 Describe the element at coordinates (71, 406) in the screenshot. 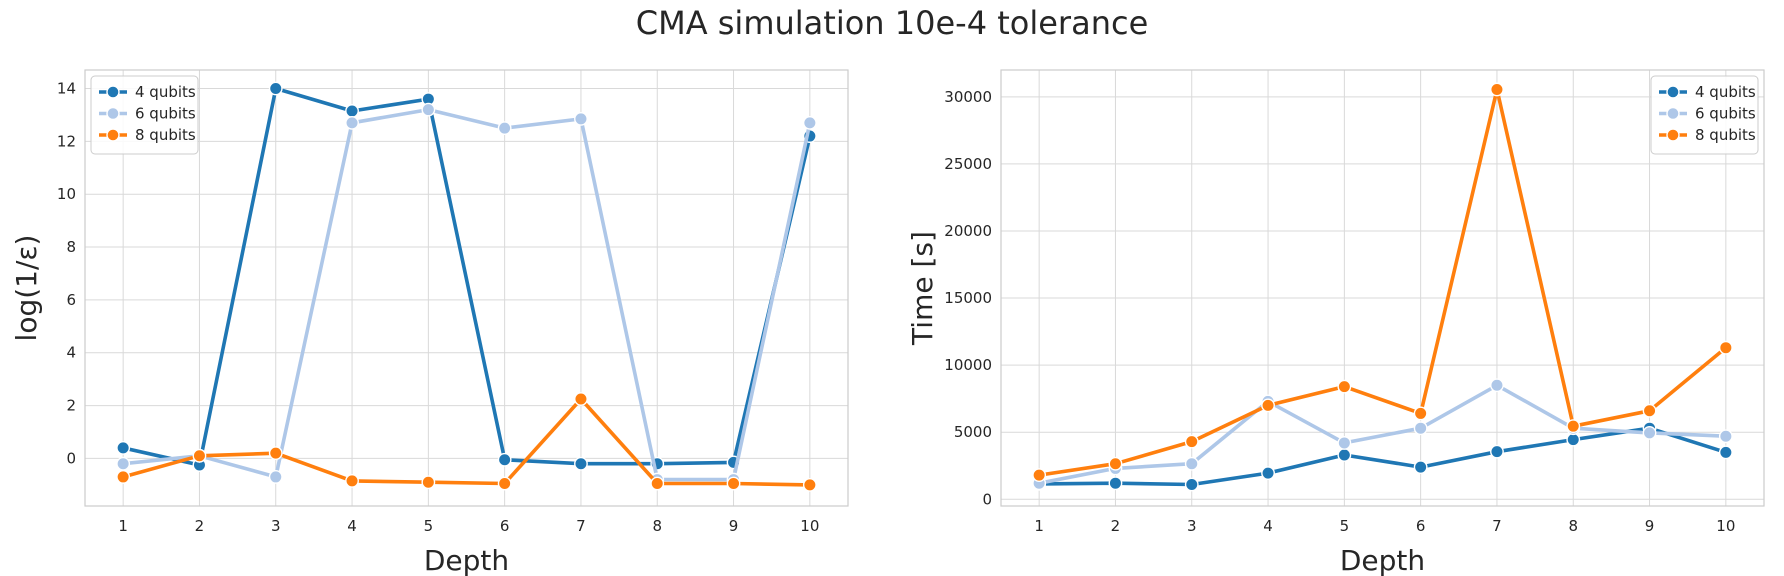

I see `y-tick-label: 2` at that location.